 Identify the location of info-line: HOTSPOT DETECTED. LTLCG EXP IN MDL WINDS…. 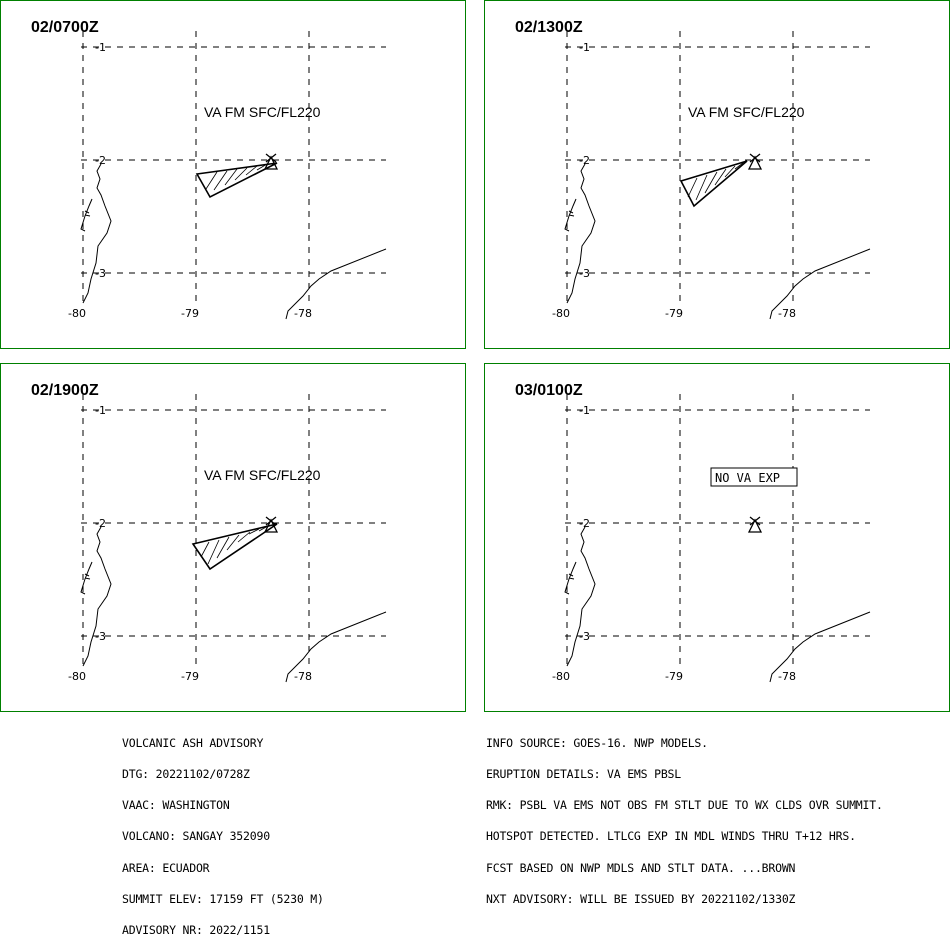
(671, 836).